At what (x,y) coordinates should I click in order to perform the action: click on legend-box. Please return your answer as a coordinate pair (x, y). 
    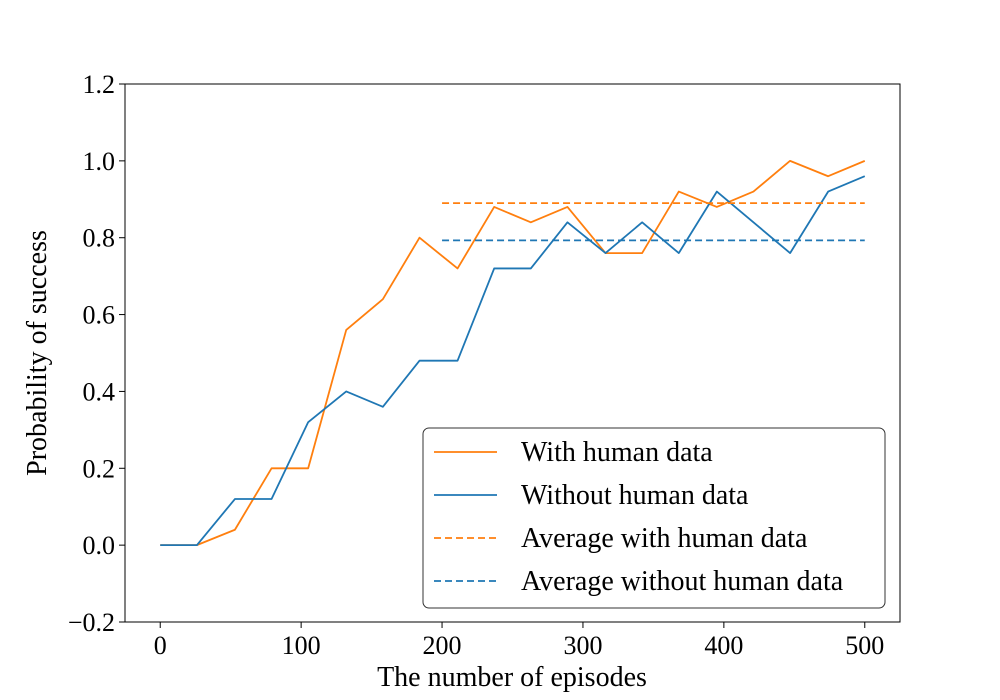
    Looking at the image, I should click on (654, 518).